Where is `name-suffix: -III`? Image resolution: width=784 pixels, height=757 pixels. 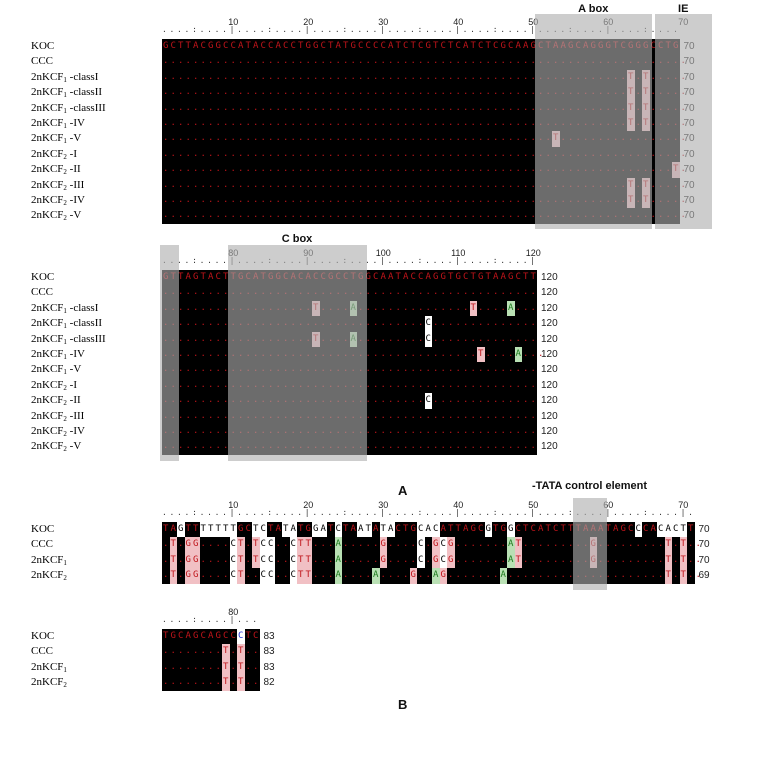 name-suffix: -III is located at coordinates (75, 415).